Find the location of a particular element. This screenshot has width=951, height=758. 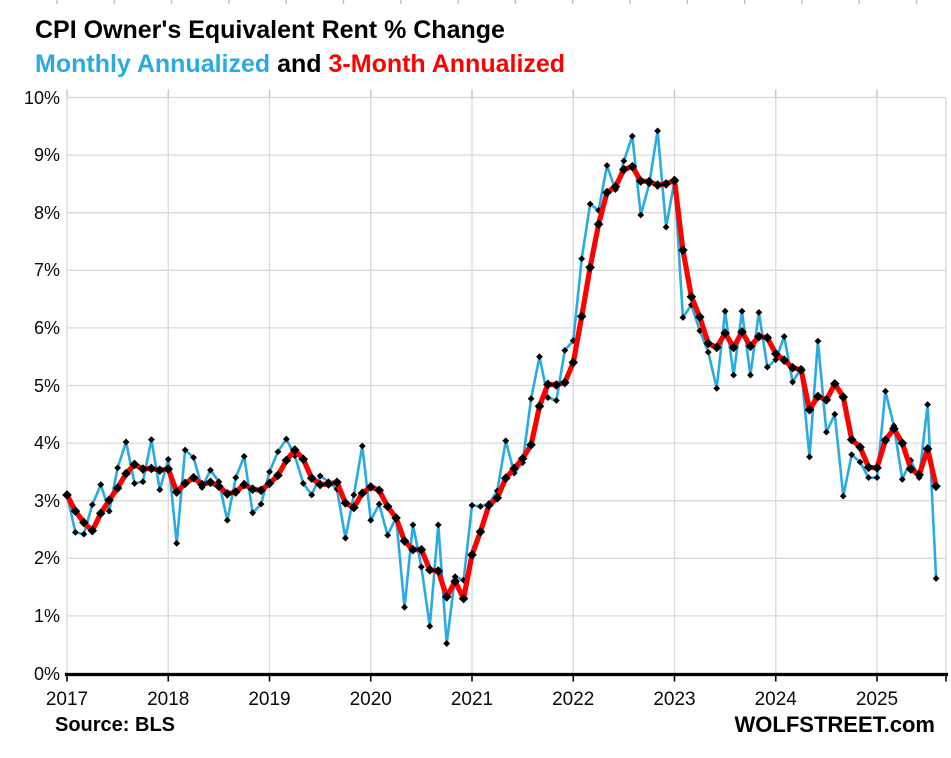

y-tick-label: 4% is located at coordinates (46, 443).